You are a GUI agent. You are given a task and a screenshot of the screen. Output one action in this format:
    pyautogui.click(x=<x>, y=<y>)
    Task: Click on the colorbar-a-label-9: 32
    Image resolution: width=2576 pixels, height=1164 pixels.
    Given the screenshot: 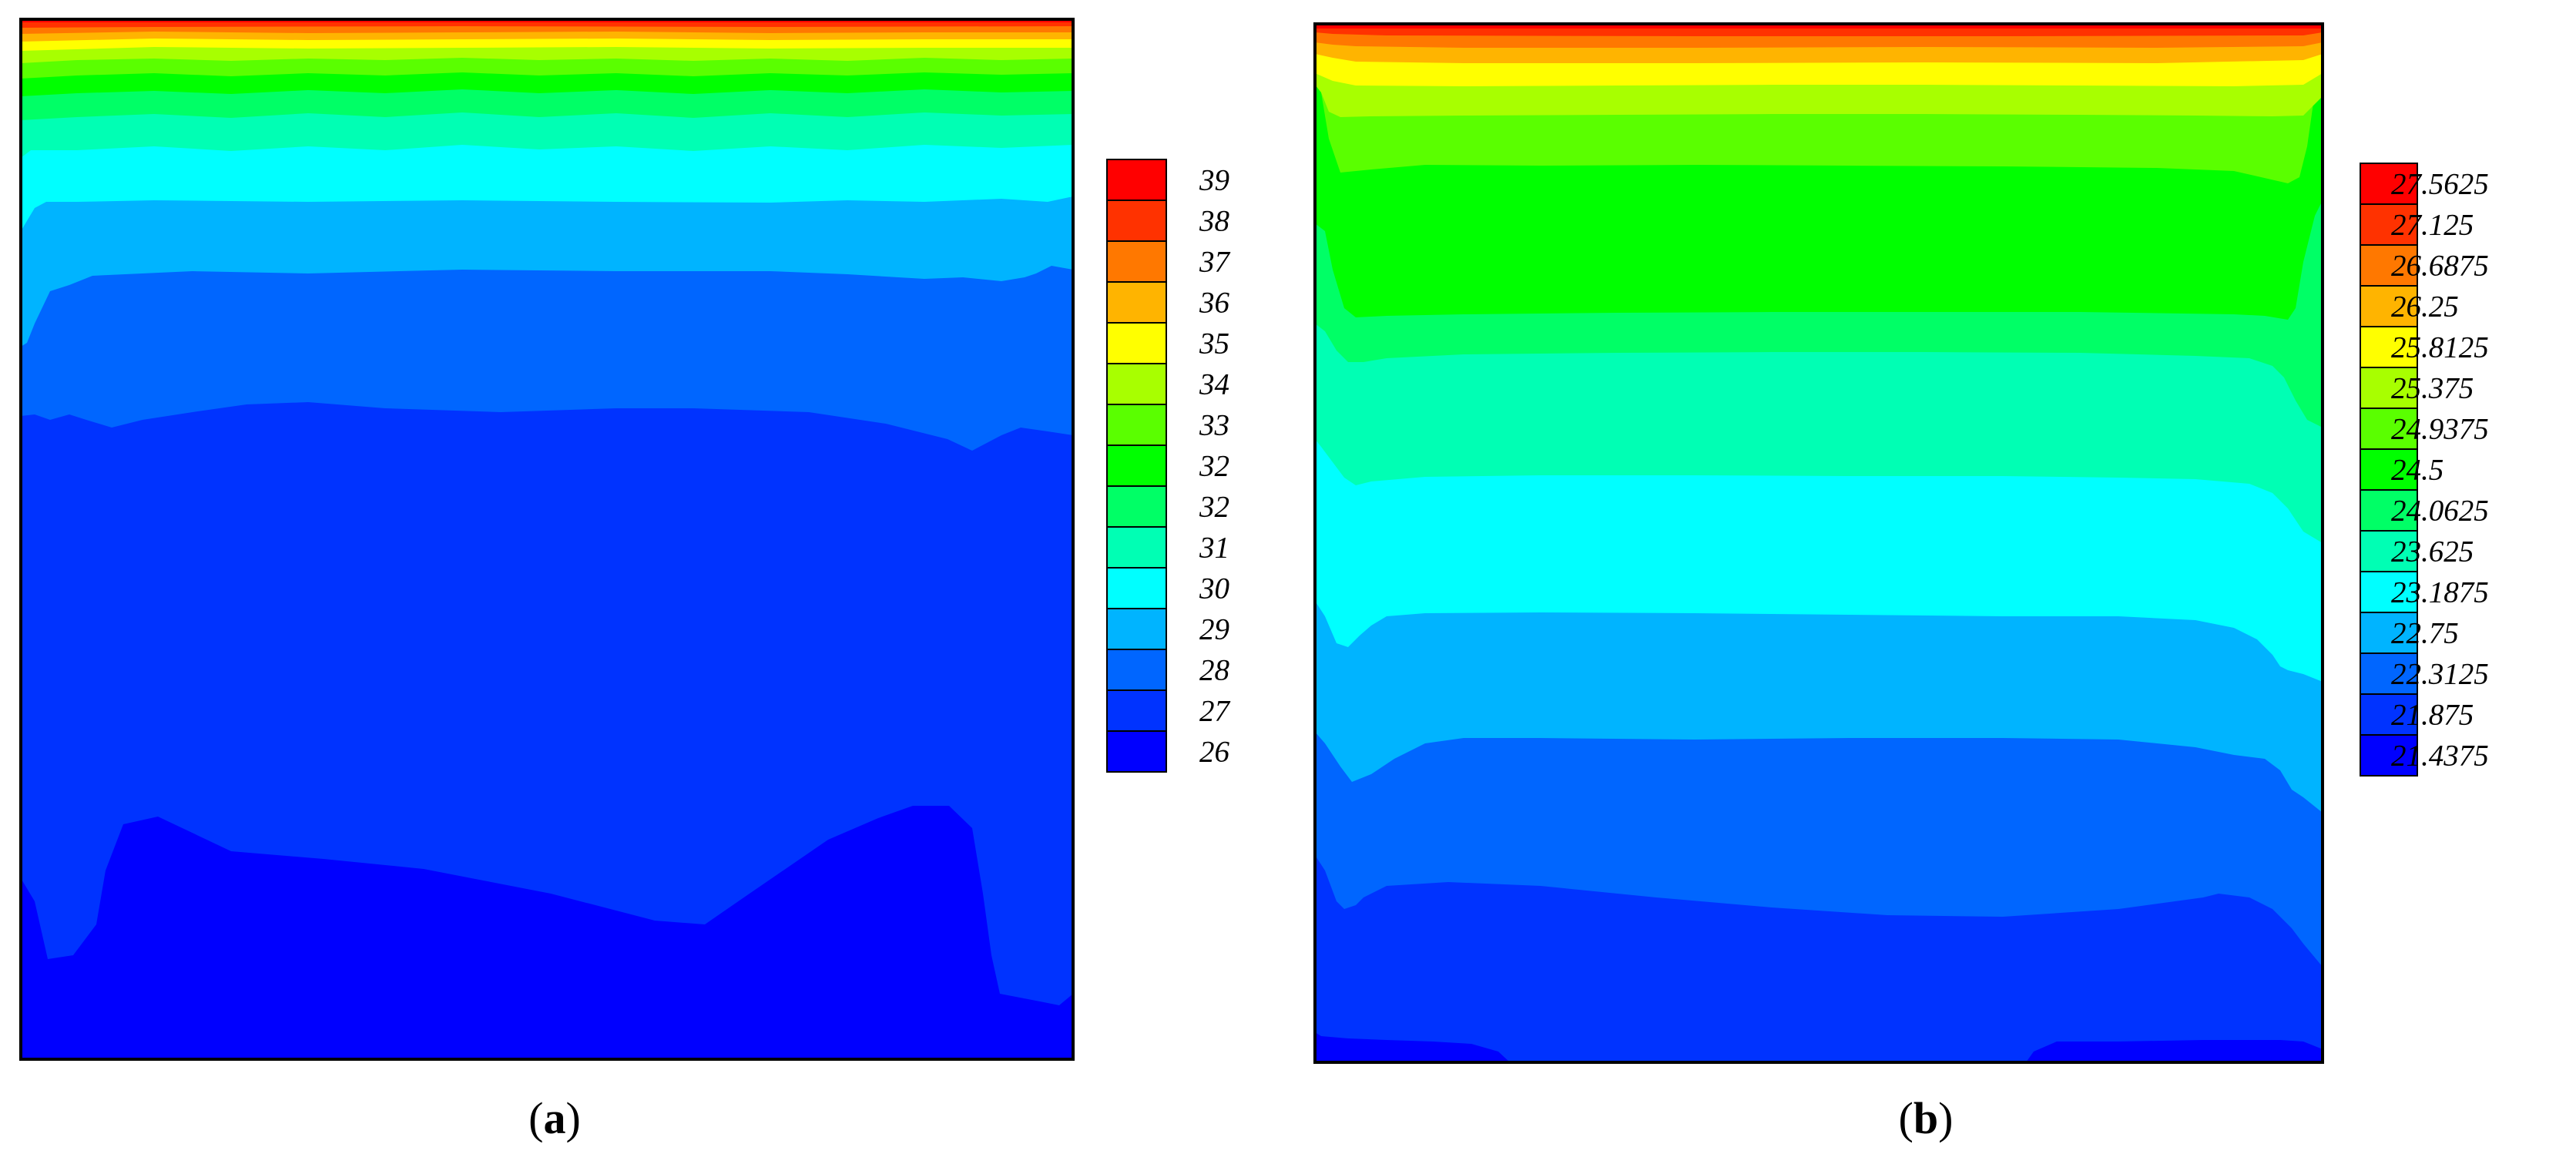 What is the action you would take?
    pyautogui.click(x=1214, y=508)
    